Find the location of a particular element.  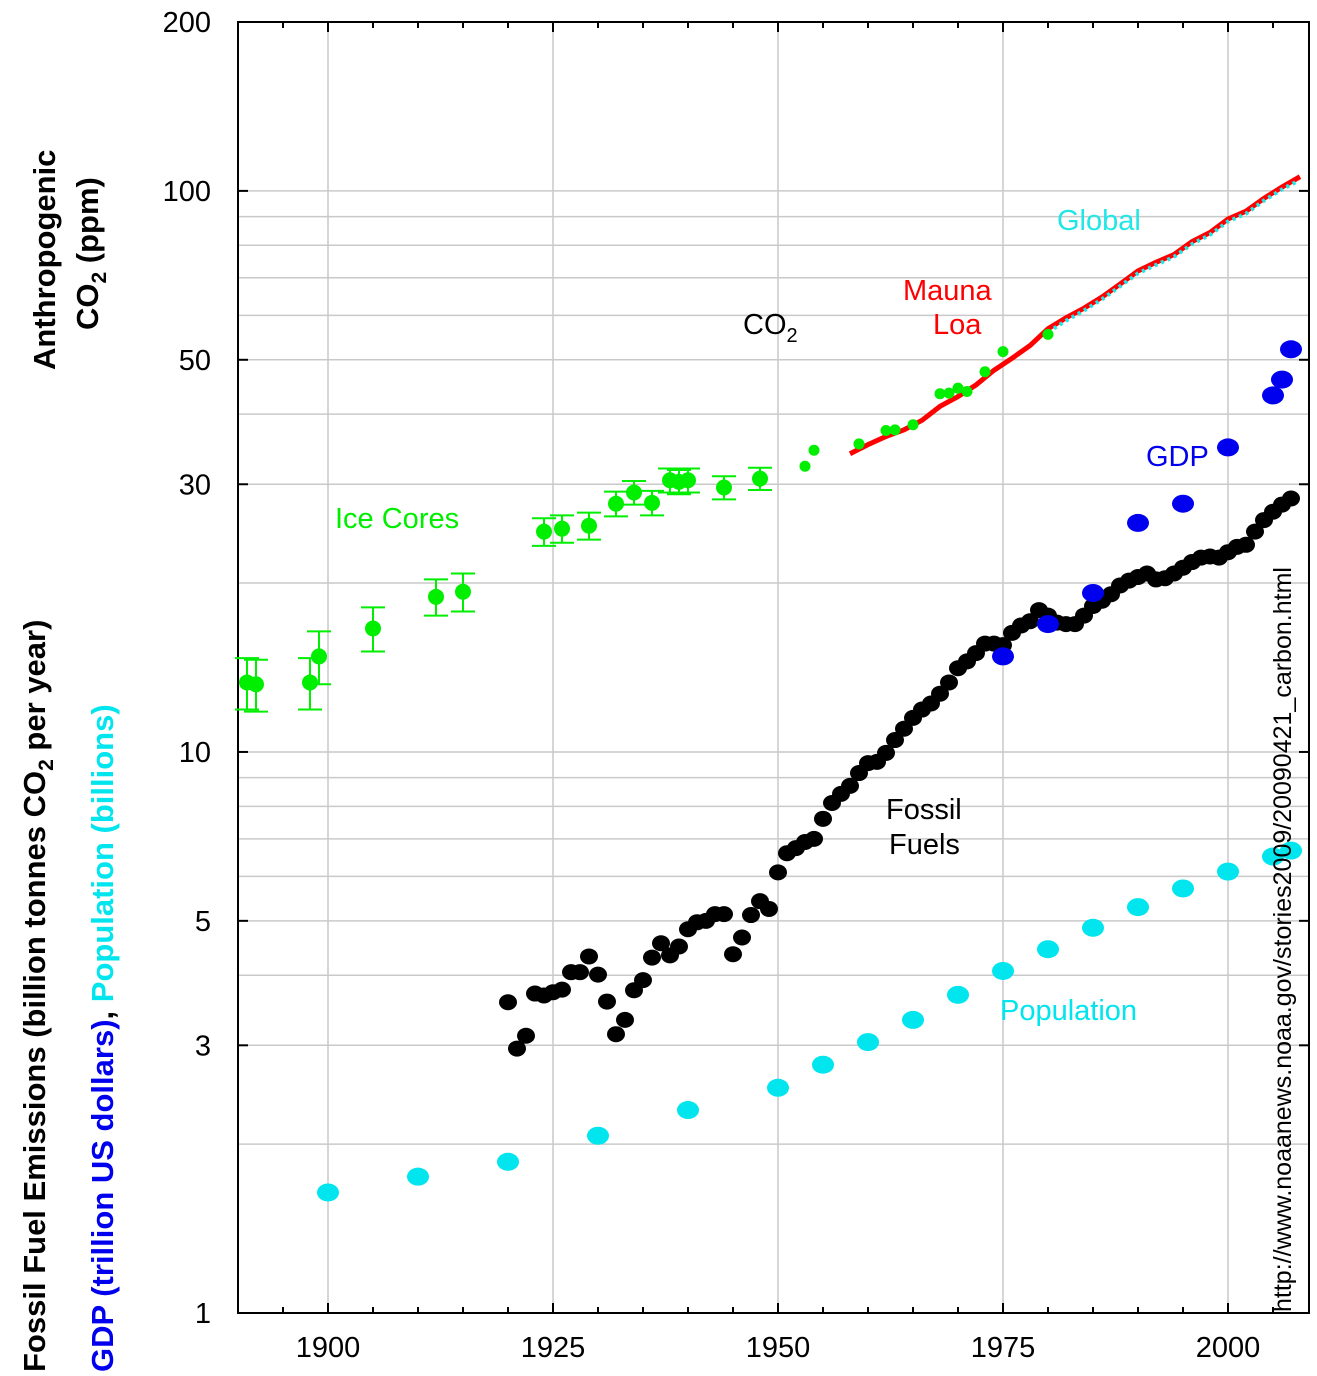

y-tick-label: 50 is located at coordinates (195, 361).